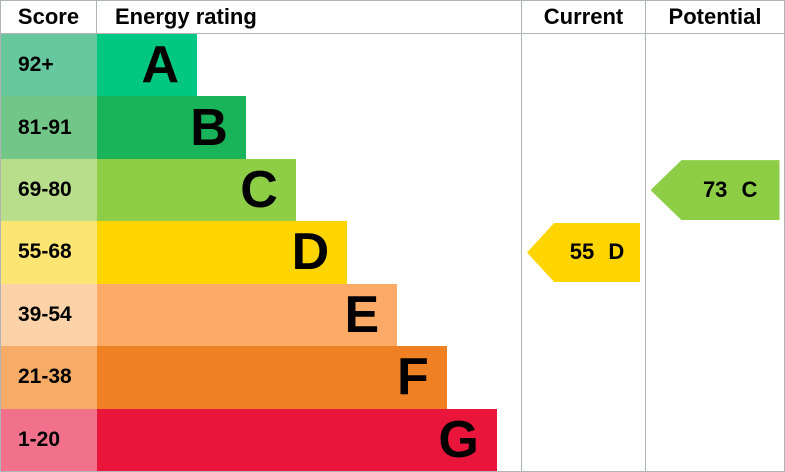  Describe the element at coordinates (49, 17) in the screenshot. I see `header-score: Score` at that location.